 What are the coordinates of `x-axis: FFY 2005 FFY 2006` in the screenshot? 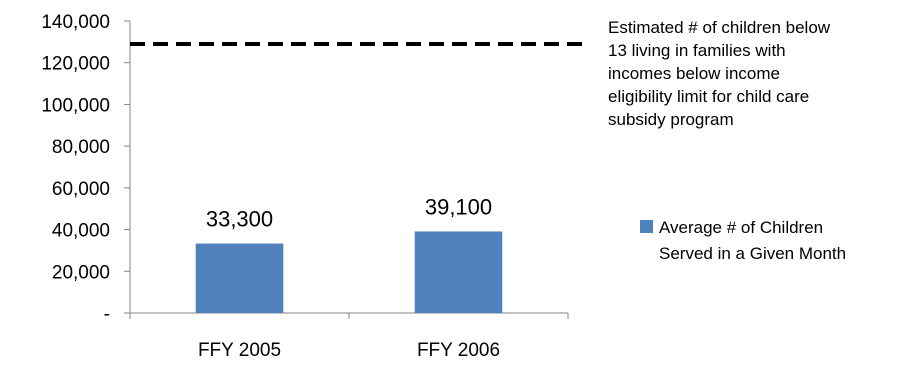 It's located at (349, 336).